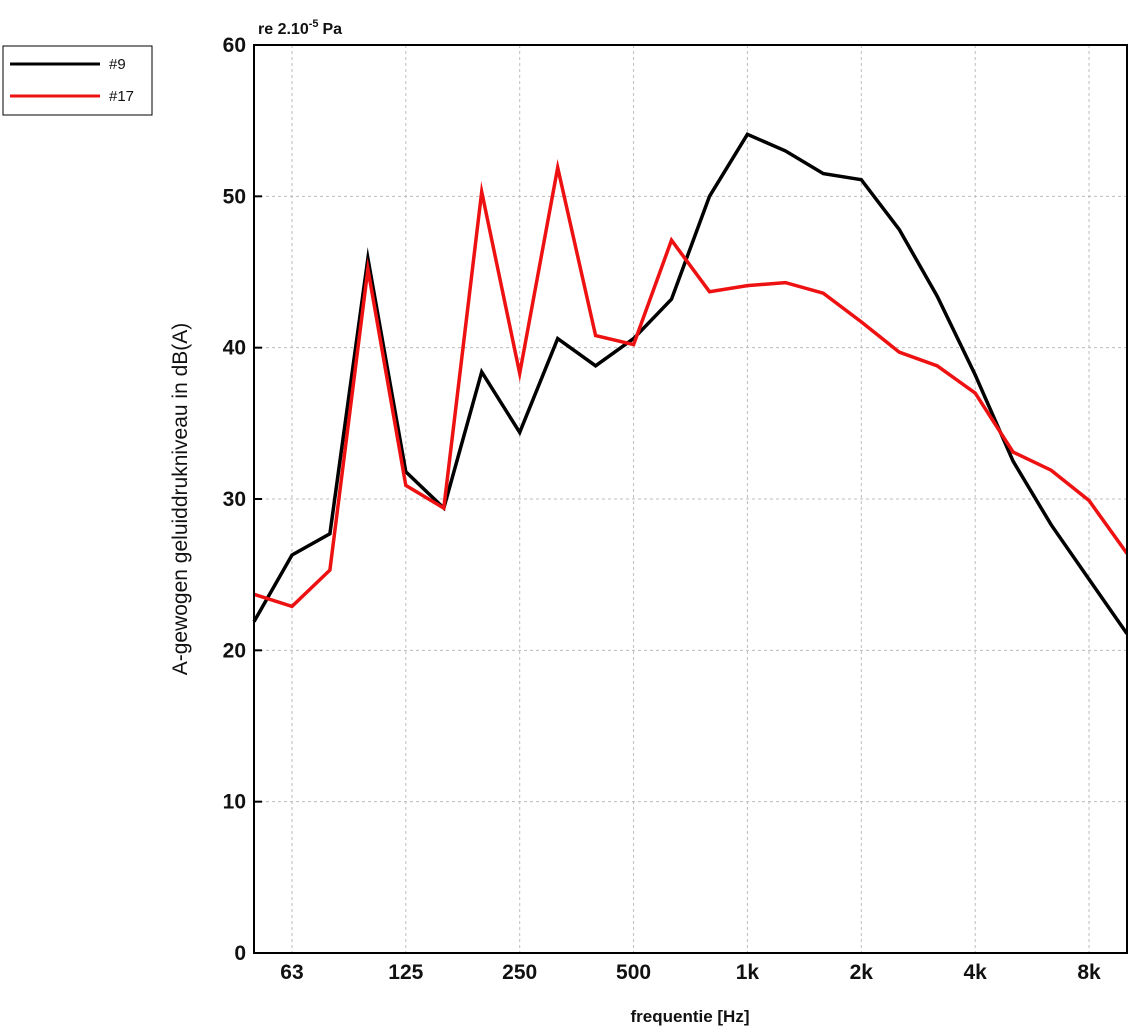  Describe the element at coordinates (405, 972) in the screenshot. I see `x-tick-label: 125` at that location.